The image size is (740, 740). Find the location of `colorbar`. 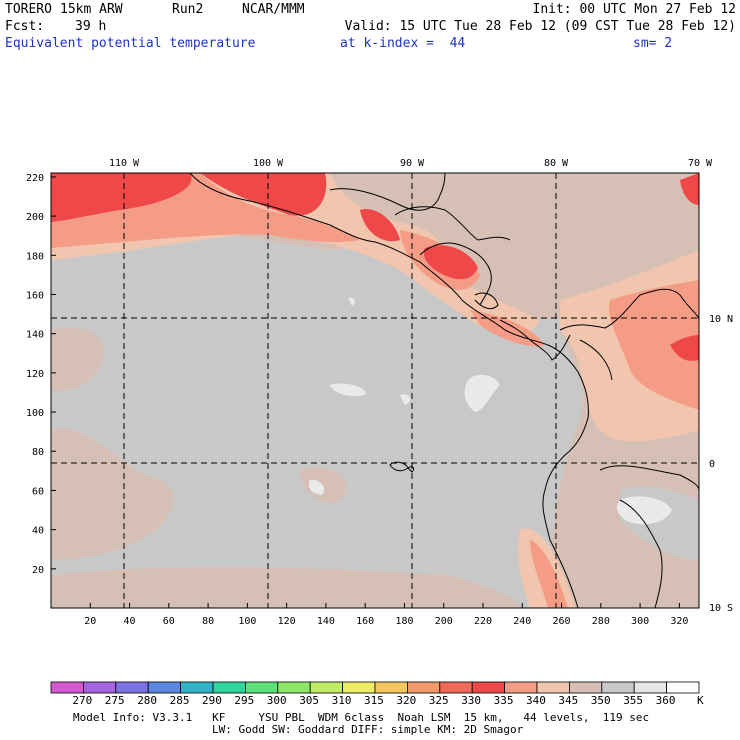

colorbar is located at coordinates (375, 687).